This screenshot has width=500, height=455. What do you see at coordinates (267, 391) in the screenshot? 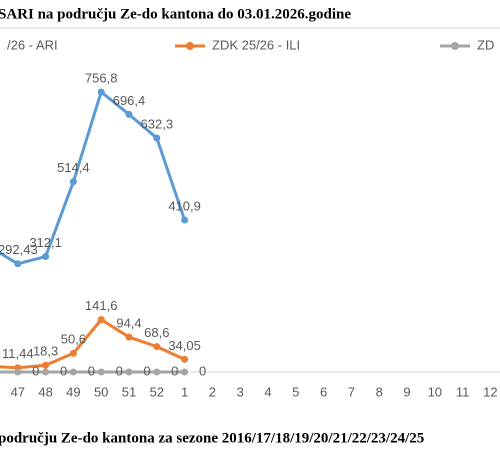
I see `x-tick-label: 4` at bounding box center [267, 391].